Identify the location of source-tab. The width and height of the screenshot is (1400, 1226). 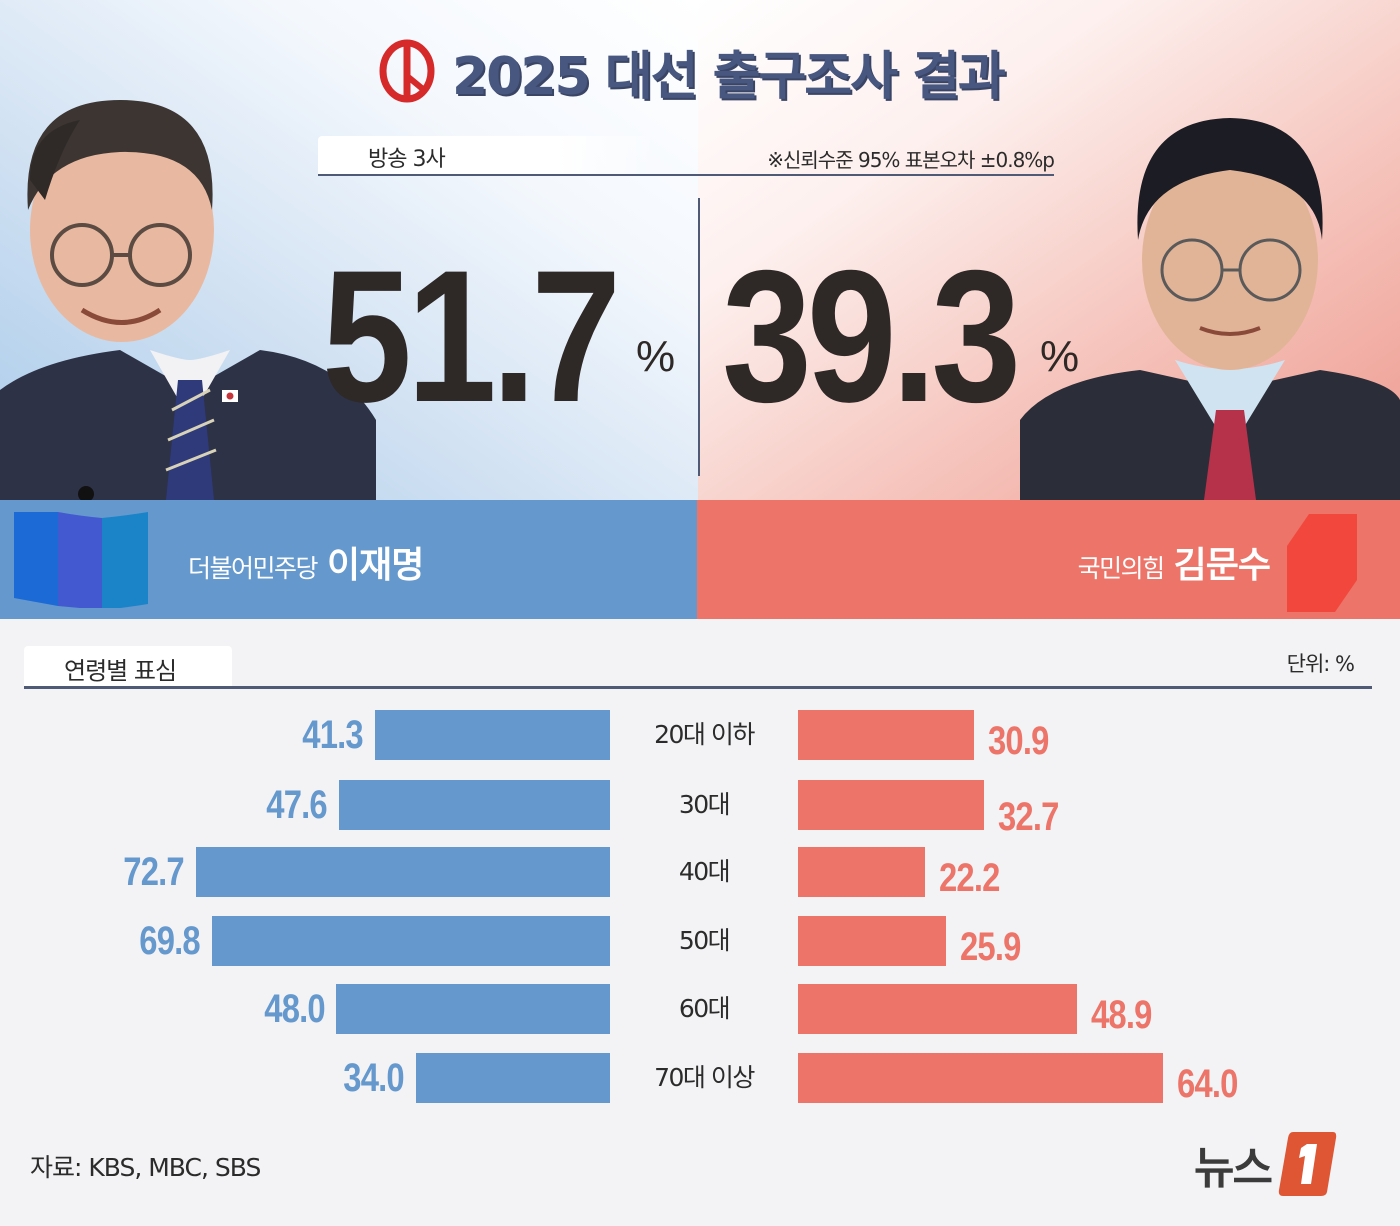
(488, 155).